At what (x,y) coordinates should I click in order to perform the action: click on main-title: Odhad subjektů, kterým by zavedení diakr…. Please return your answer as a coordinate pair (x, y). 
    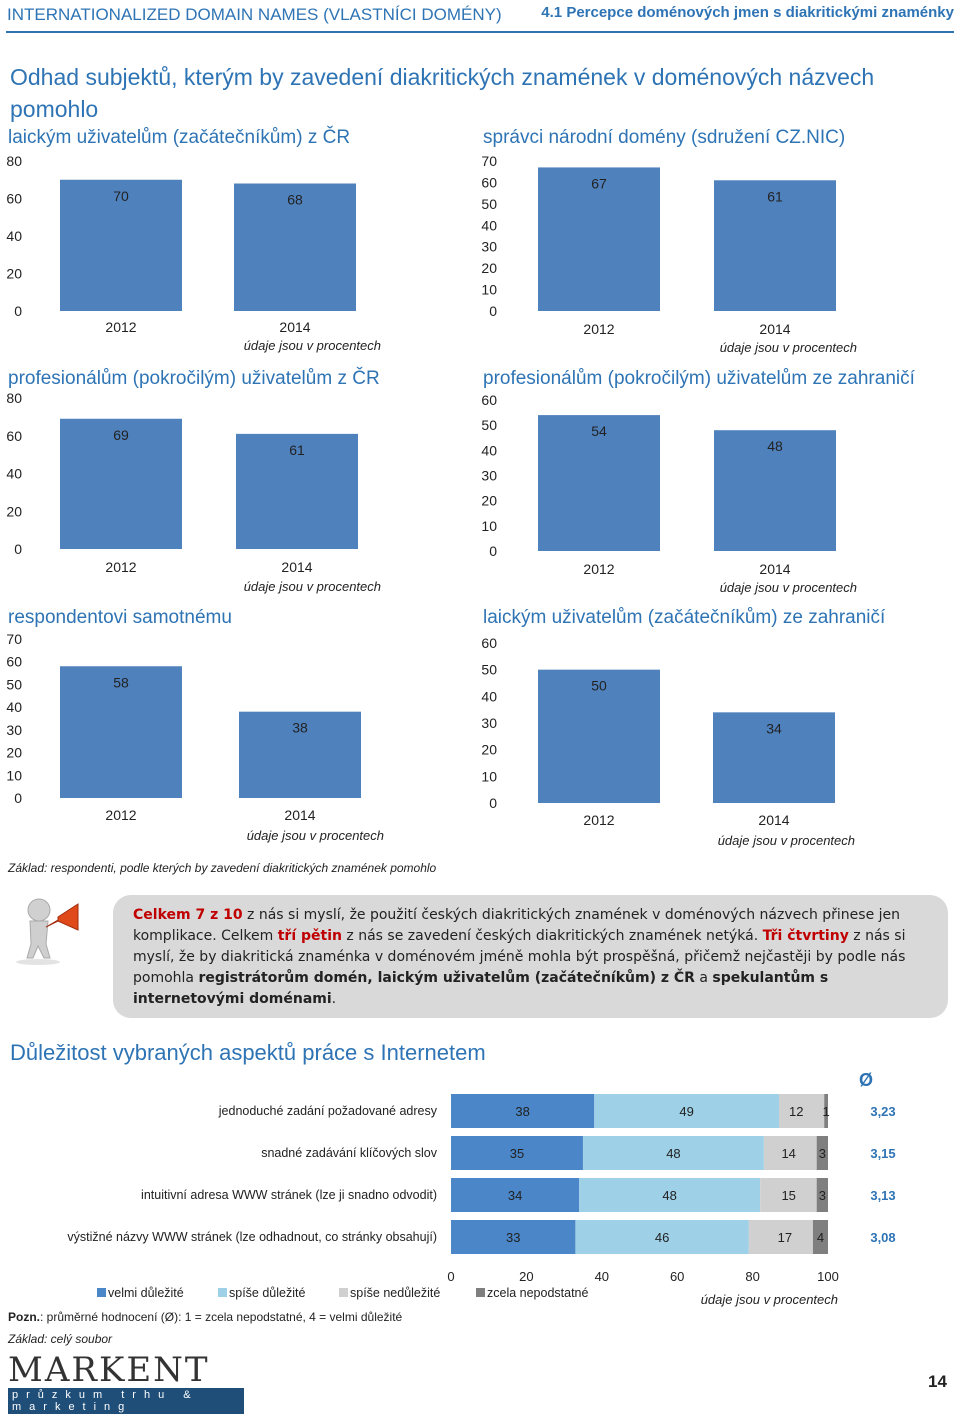
    Looking at the image, I should click on (442, 93).